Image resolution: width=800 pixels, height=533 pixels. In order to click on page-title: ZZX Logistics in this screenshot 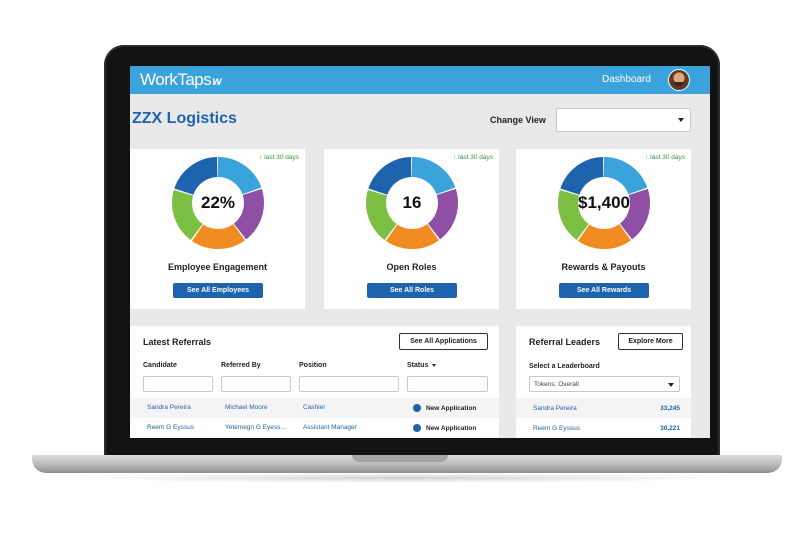, I will do `click(184, 118)`.